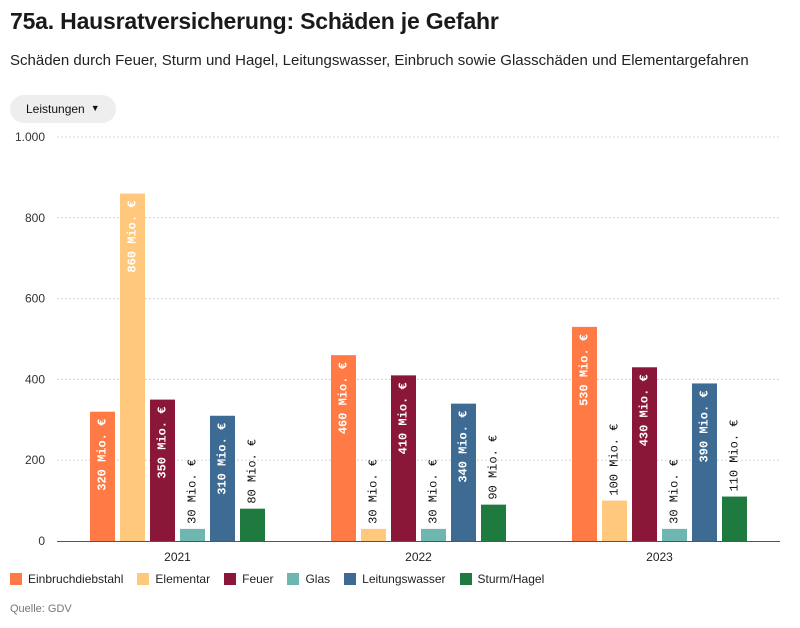  I want to click on data-label: 340 Mio. €, so click(464, 447).